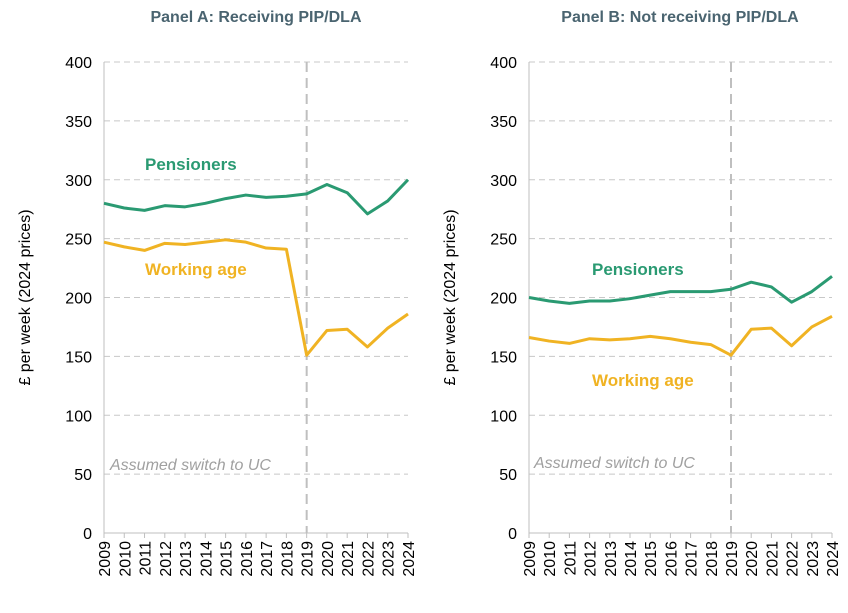 This screenshot has width=848, height=613. I want to click on panel-title: Panel A: Receiving PIP/DLA, so click(255, 17).